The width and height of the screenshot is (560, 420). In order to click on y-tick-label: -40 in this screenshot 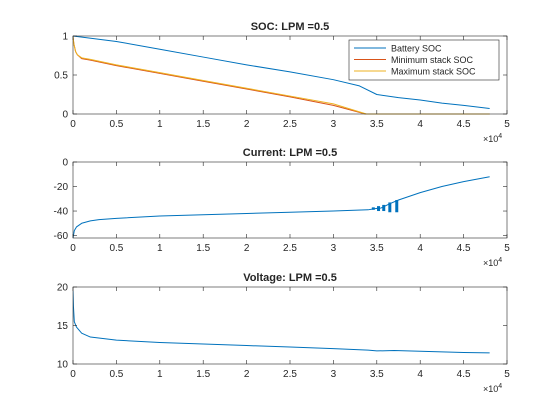, I will do `click(61, 212)`.